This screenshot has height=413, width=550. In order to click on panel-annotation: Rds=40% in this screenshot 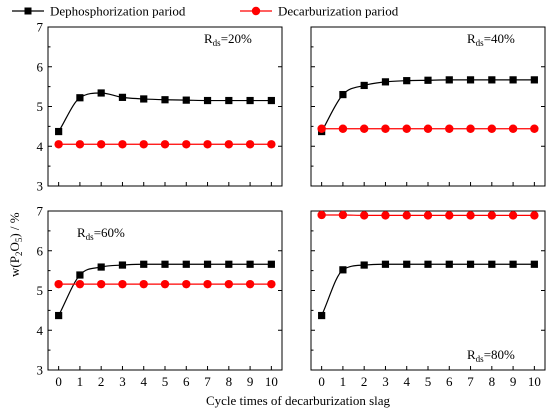, I will do `click(491, 39)`.